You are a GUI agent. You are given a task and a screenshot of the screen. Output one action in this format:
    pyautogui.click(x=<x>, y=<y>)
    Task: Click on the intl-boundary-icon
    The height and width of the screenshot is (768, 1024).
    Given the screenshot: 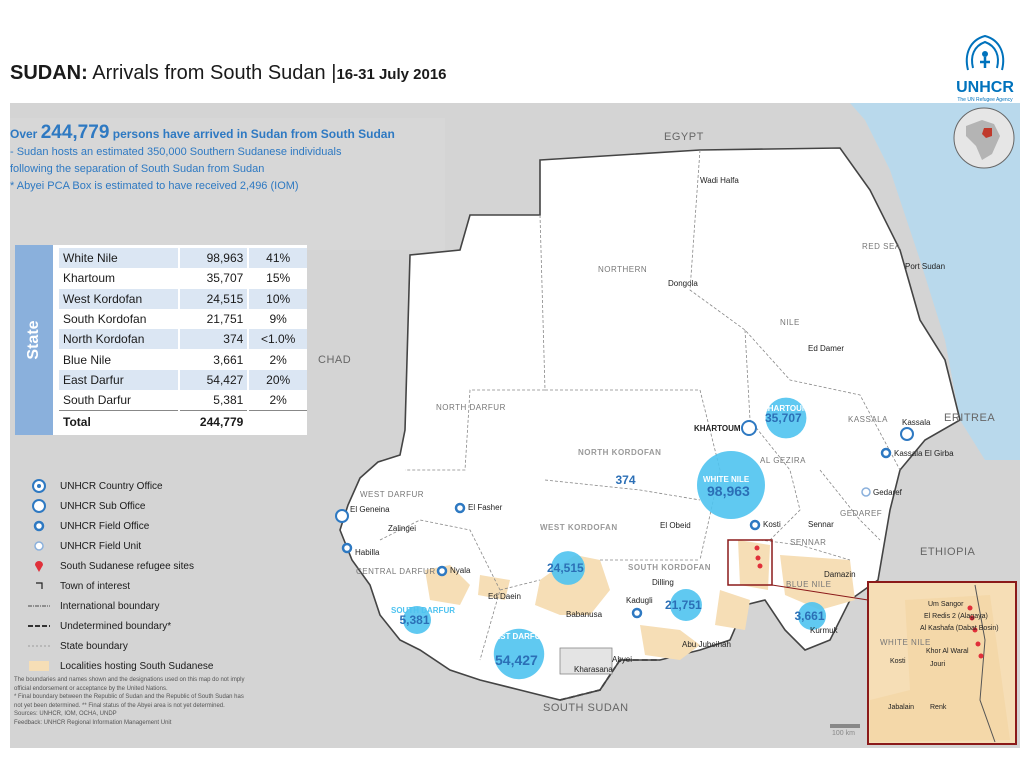 What is the action you would take?
    pyautogui.click(x=39, y=606)
    